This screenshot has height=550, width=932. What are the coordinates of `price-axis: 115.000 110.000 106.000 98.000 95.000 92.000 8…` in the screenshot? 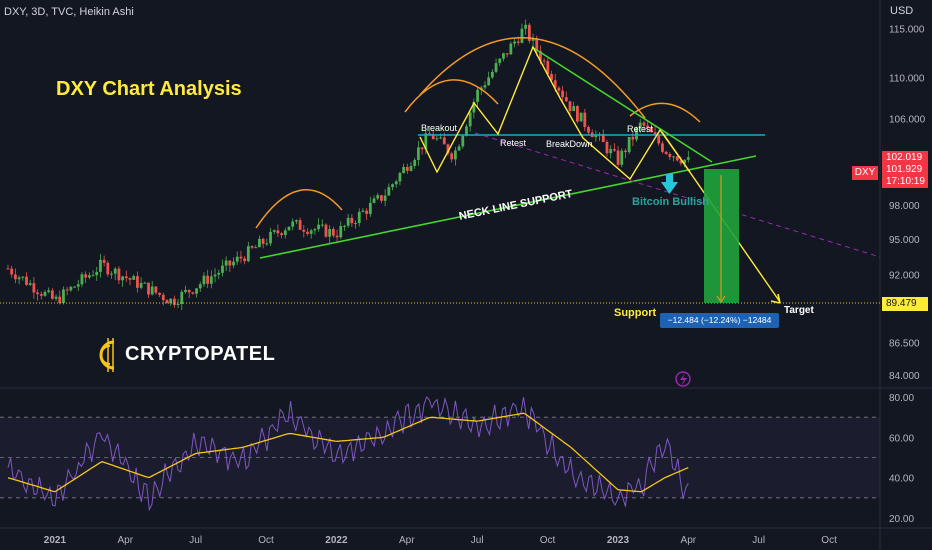 It's located at (907, 202).